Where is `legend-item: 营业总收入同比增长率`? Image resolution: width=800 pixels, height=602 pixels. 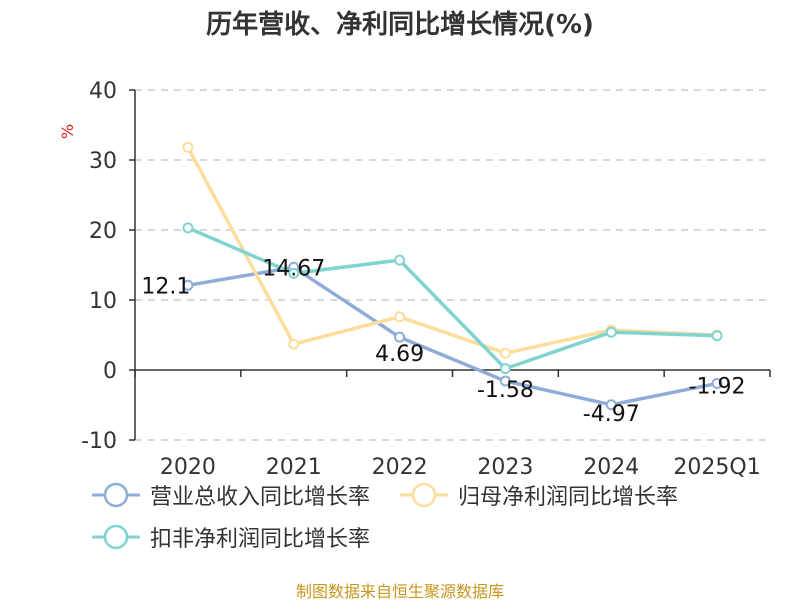
legend-item: 营业总收入同比增长率 is located at coordinates (230, 495).